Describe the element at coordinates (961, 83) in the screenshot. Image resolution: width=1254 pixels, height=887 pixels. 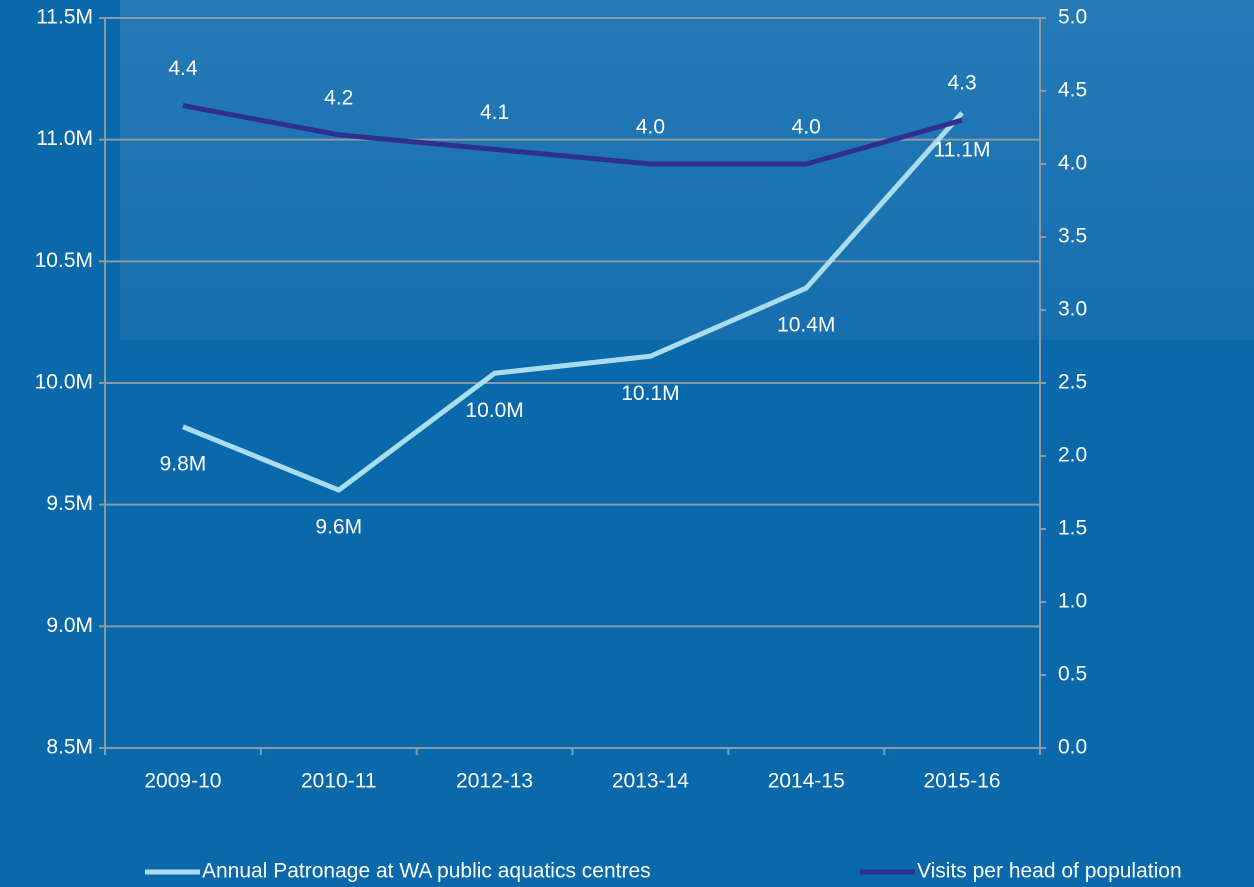
I see `data-label: 4.3` at that location.